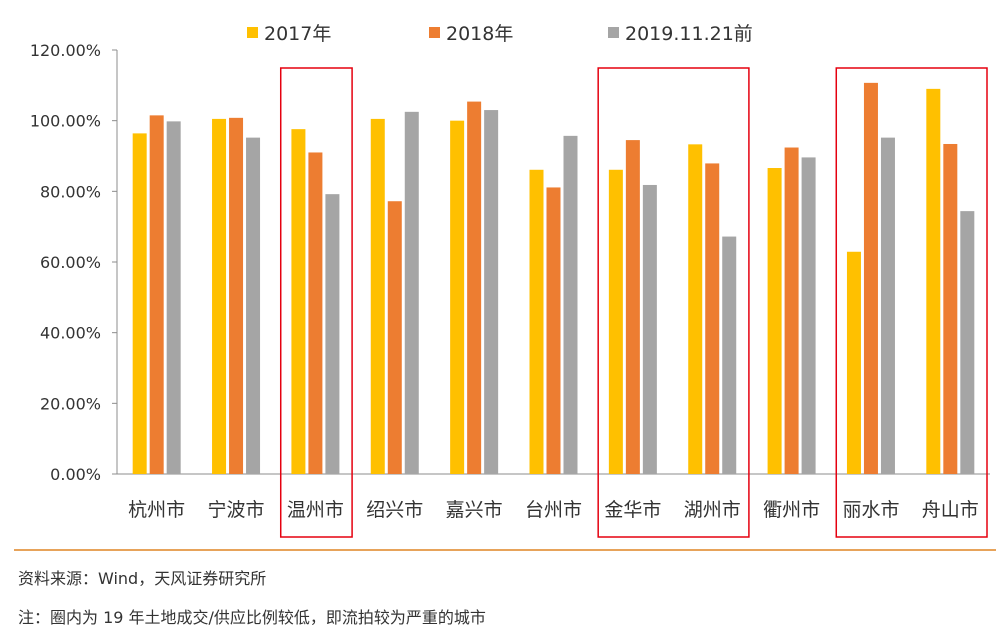 Image resolution: width=996 pixels, height=639 pixels. Describe the element at coordinates (65, 121) in the screenshot. I see `y-tick-label: 100.00%` at that location.